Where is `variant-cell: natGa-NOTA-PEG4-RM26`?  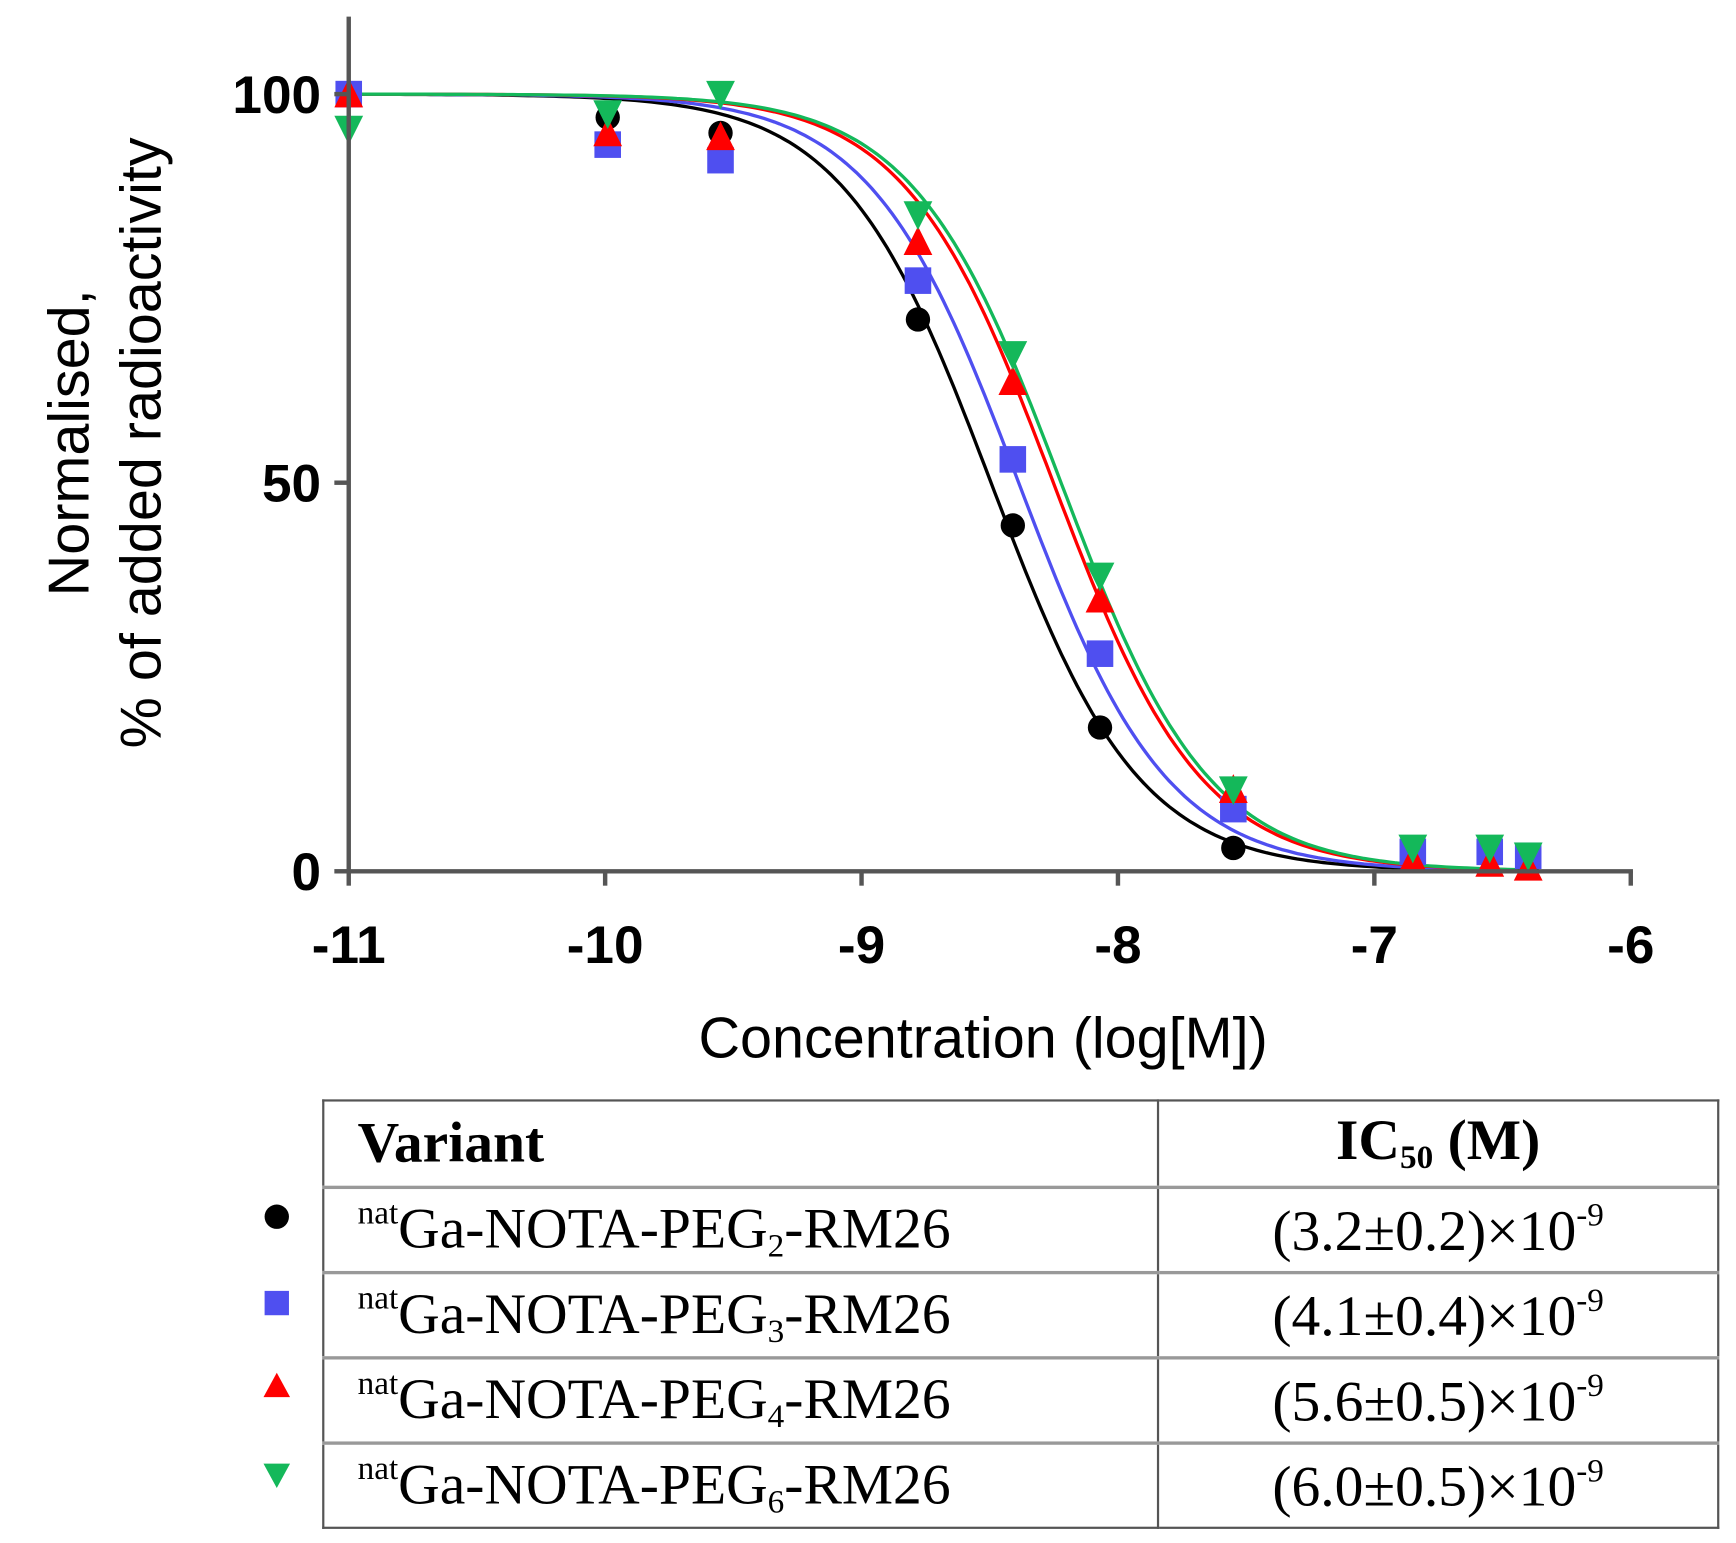 variant-cell: natGa-NOTA-PEG4-RM26 is located at coordinates (741, 1400).